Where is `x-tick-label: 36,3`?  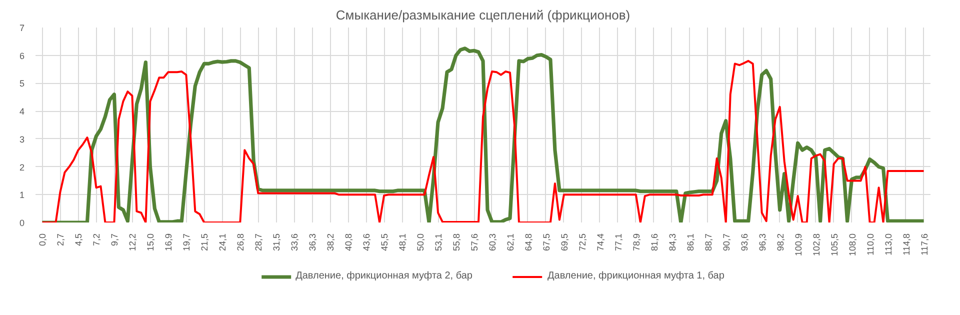 x-tick-label: 36,3 is located at coordinates (313, 242).